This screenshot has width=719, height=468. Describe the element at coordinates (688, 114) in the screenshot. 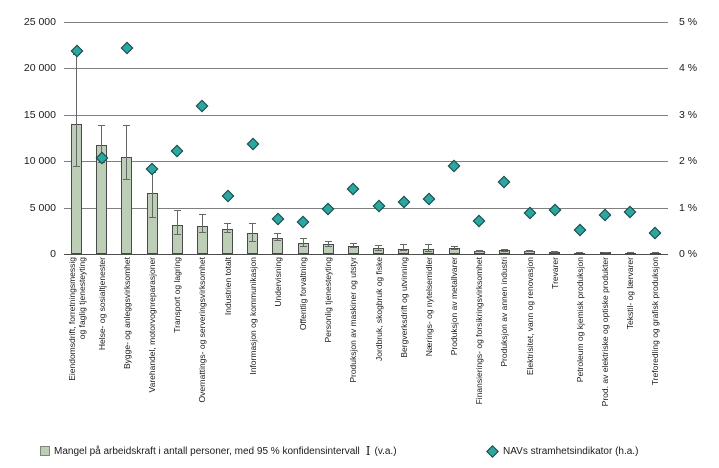

I see `y-axis-right-tick: 3 %` at that location.